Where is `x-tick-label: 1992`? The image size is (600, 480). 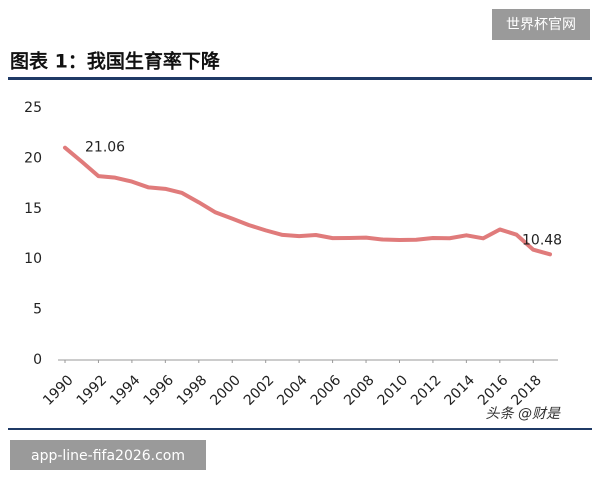 x-tick-label: 1992 is located at coordinates (92, 390).